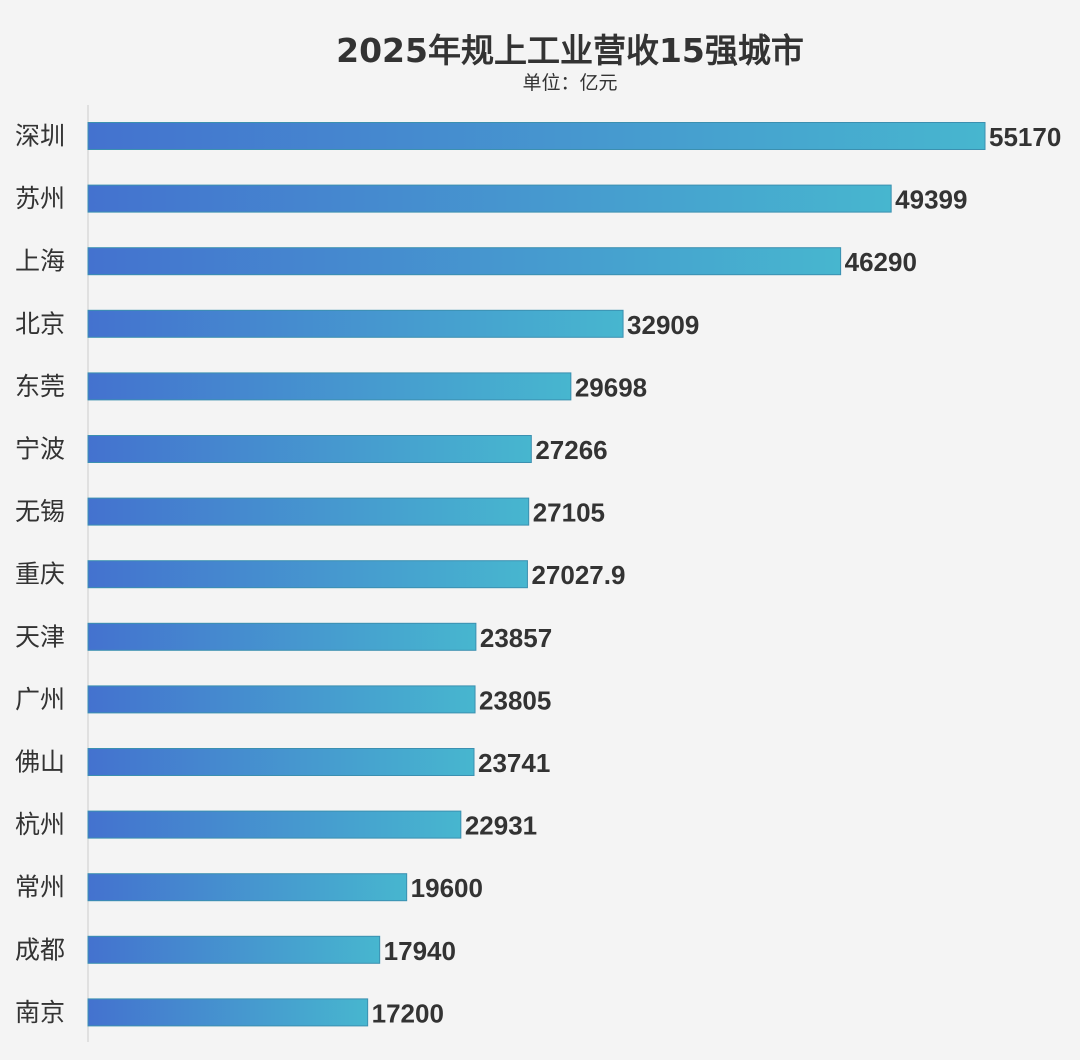 The image size is (1080, 1060). I want to click on category-label: 深圳, so click(40, 136).